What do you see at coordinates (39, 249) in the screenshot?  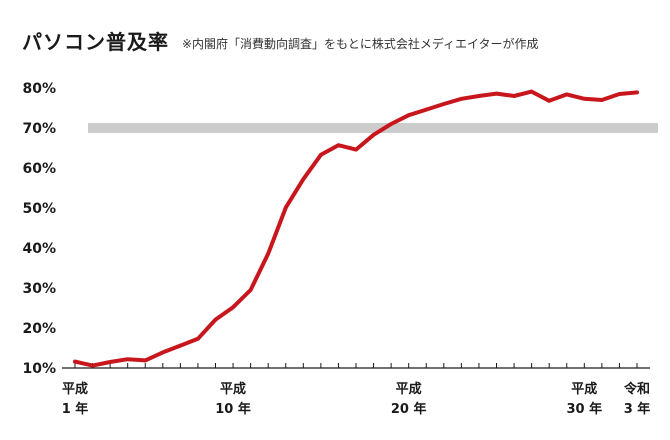 I see `y-tick-label: 40%` at bounding box center [39, 249].